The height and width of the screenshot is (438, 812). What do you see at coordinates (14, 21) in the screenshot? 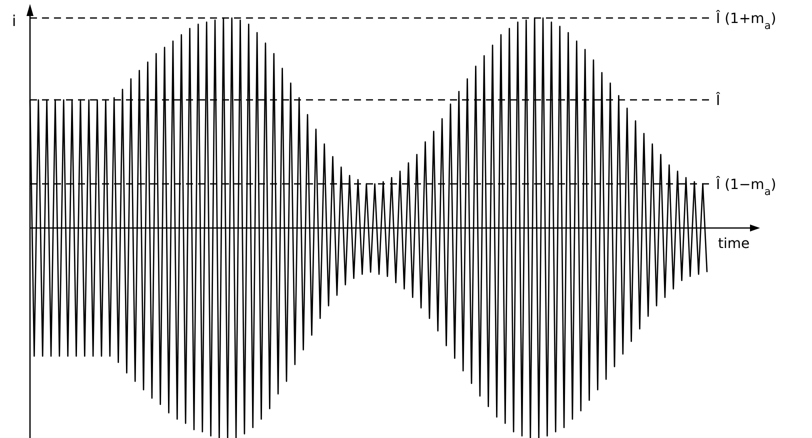
I see `y-axis-title: i` at bounding box center [14, 21].